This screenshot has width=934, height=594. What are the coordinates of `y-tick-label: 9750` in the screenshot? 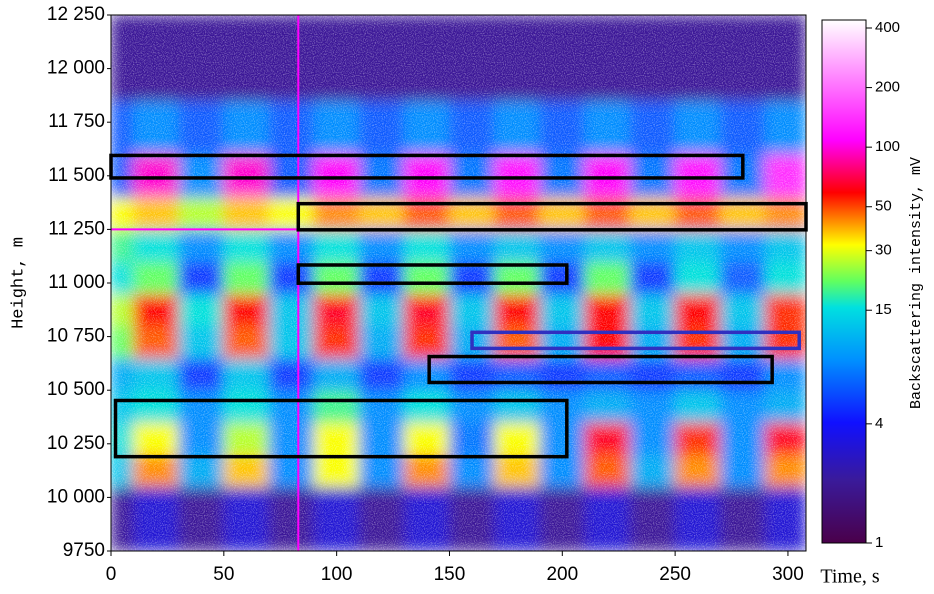 It's located at (84, 550).